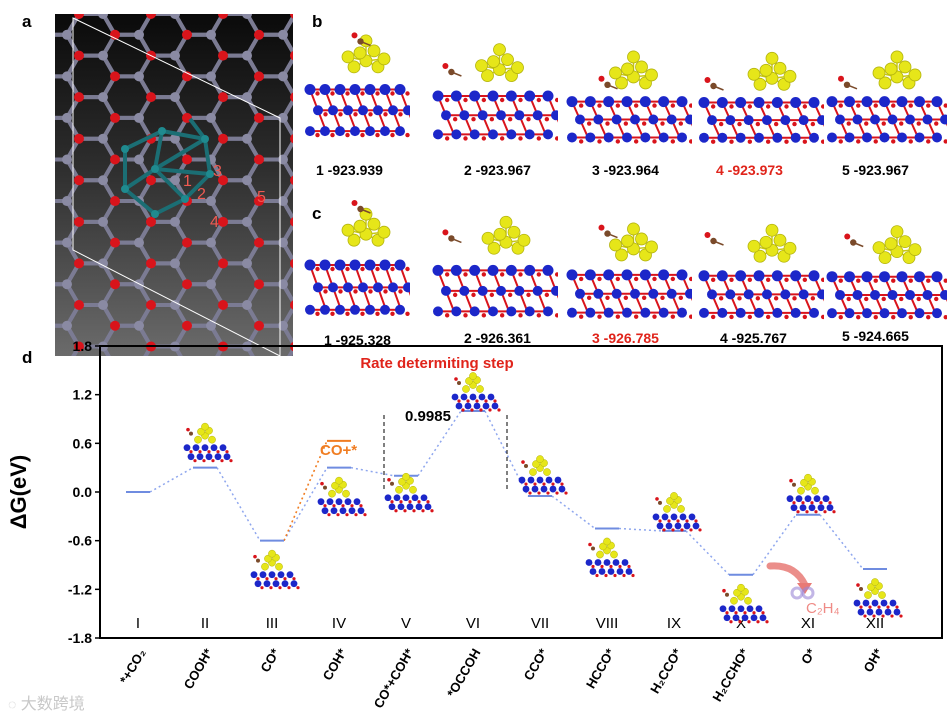 This screenshot has width=947, height=719. What do you see at coordinates (823, 608) in the screenshot?
I see `c2h4-label: C₂H₄` at bounding box center [823, 608].